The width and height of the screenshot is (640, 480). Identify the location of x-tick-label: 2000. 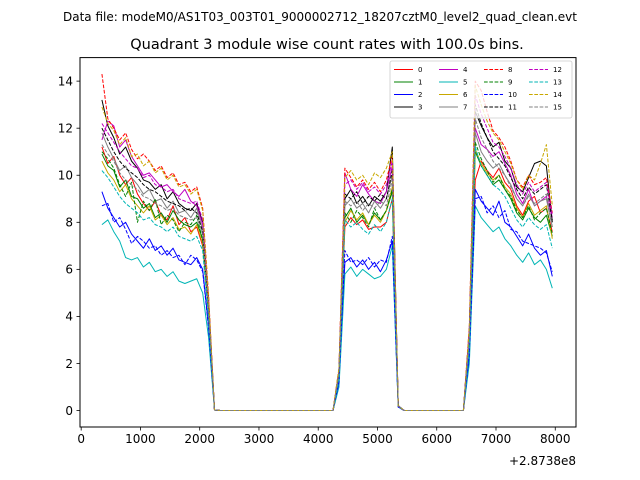
(199, 439).